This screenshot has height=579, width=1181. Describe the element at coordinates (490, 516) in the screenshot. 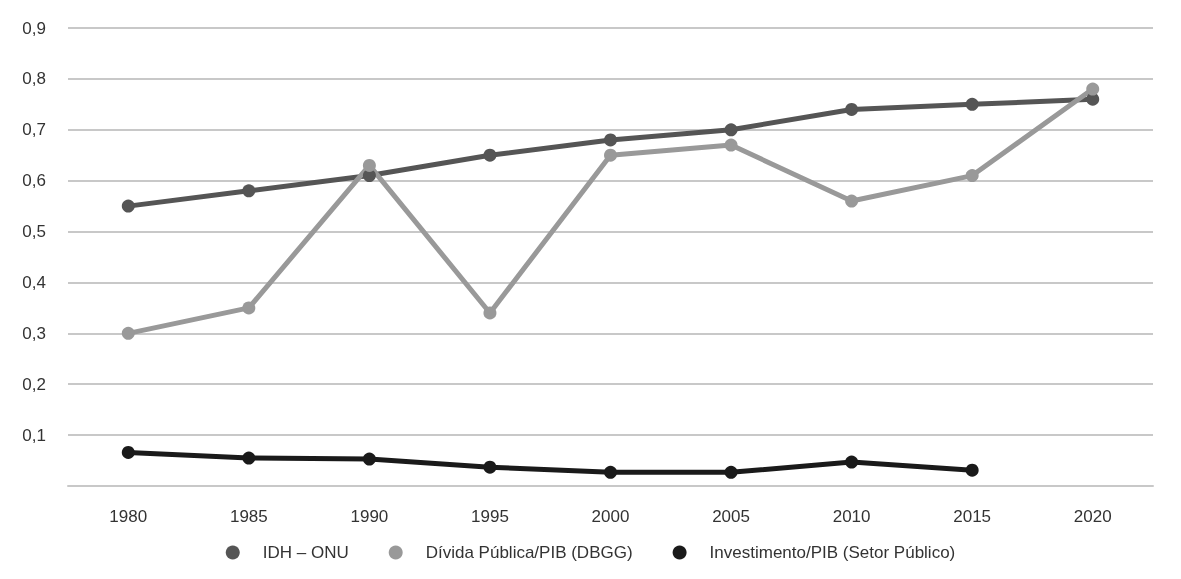

I see `x-tick-label: 1995` at that location.